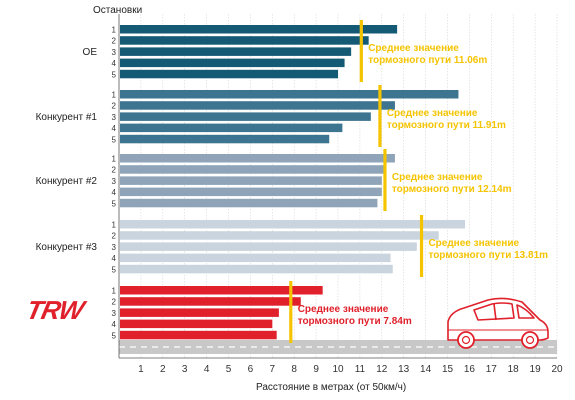 This screenshot has height=400, width=575. Describe the element at coordinates (273, 369) in the screenshot. I see `x-tick-label: 7` at that location.